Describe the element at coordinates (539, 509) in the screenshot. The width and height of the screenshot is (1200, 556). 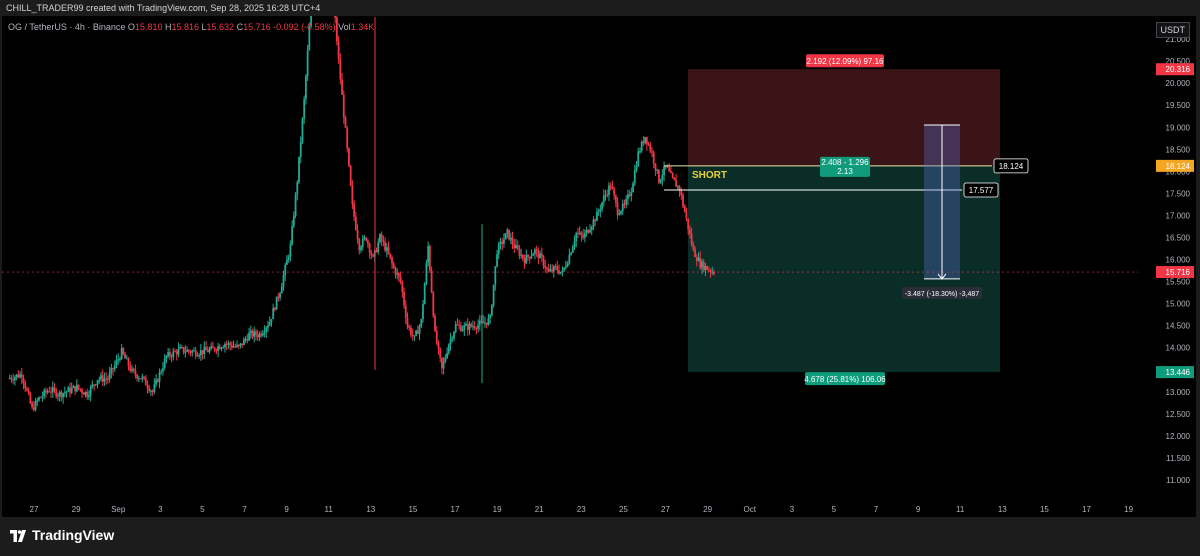
I see `time-tick-label: 21` at that location.